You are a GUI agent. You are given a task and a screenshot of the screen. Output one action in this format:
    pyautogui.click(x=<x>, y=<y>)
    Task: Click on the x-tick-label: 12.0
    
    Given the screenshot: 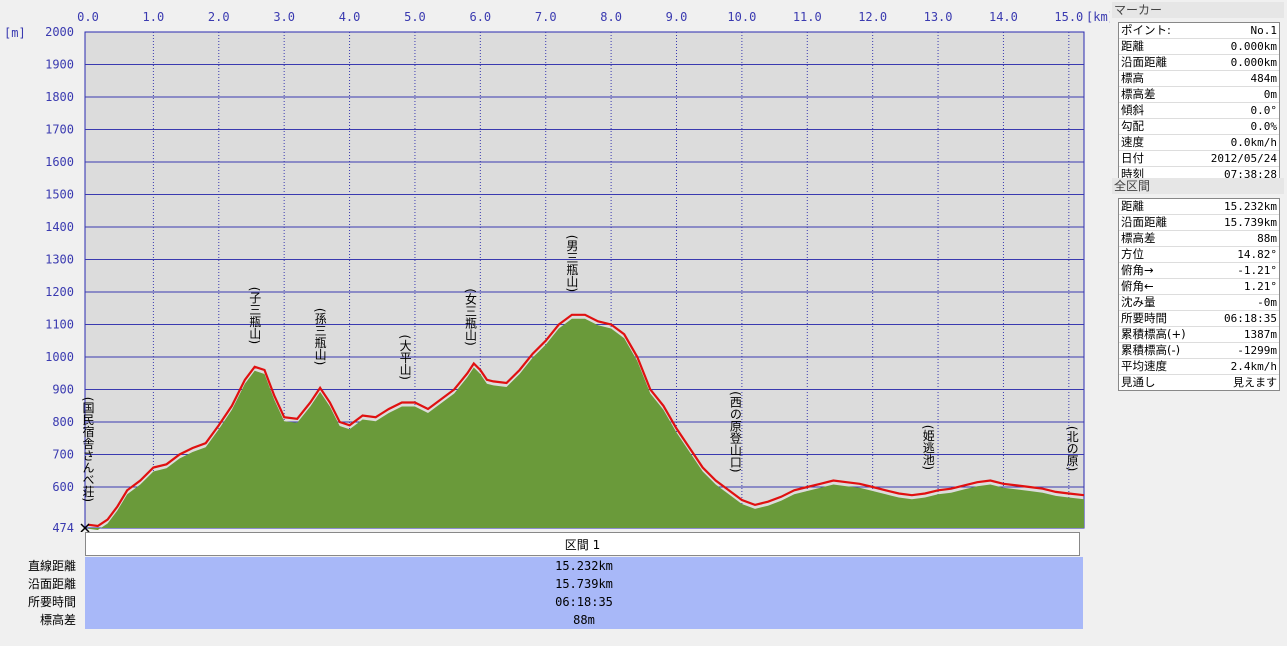 What is the action you would take?
    pyautogui.click(x=872, y=17)
    